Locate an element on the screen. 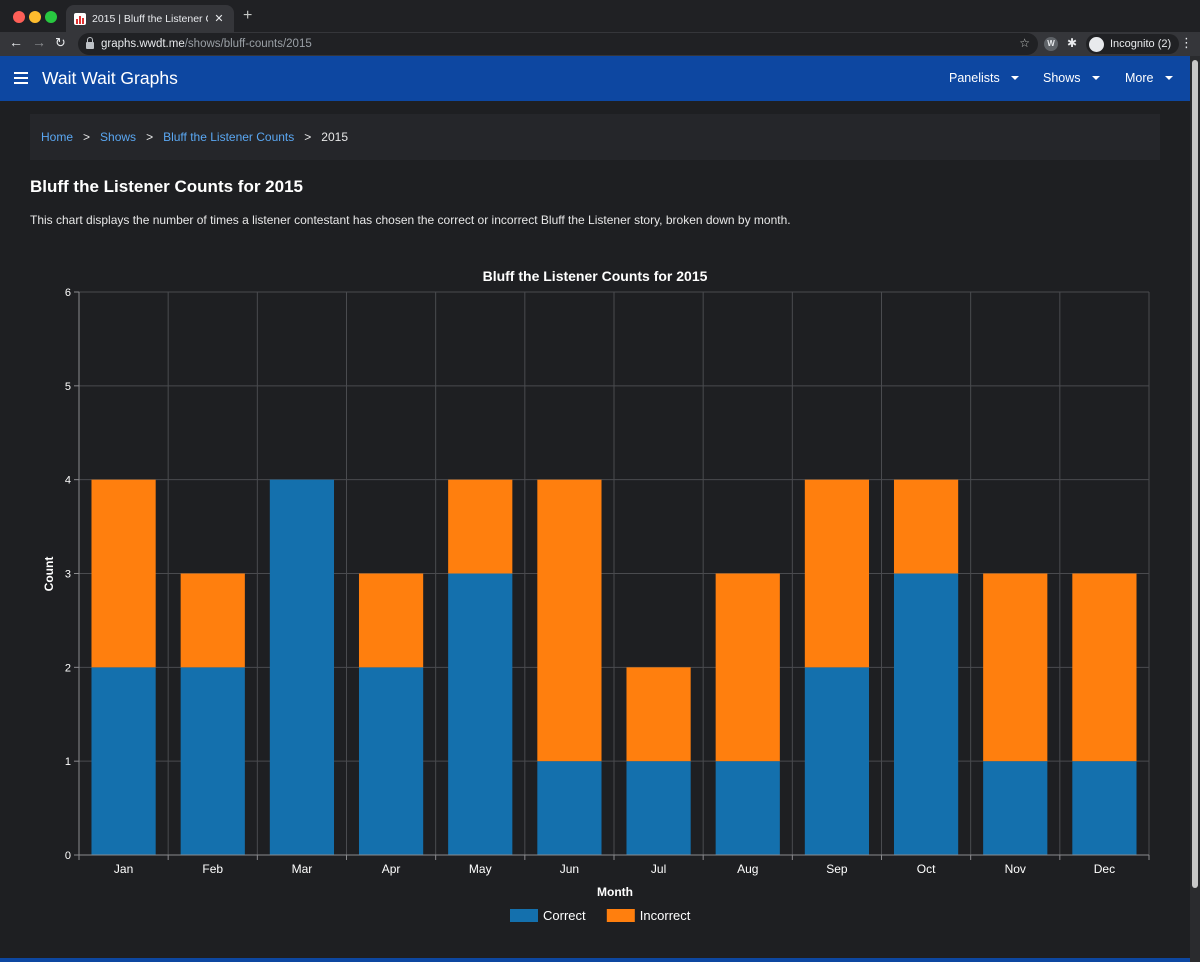  x-tick-label: Dec is located at coordinates (1104, 869).